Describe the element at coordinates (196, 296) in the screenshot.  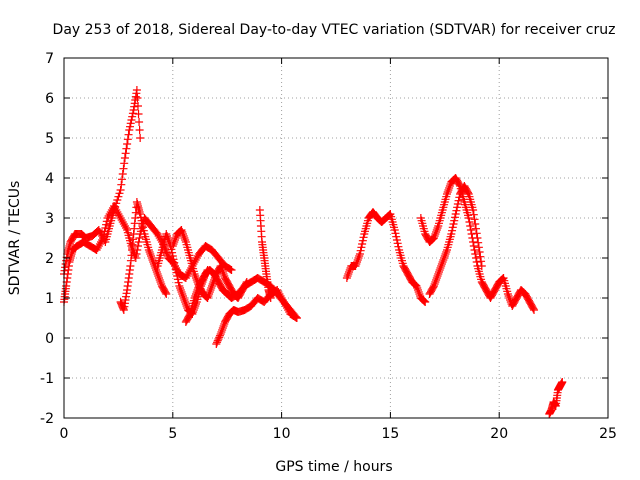
I see `series-sat-f` at that location.